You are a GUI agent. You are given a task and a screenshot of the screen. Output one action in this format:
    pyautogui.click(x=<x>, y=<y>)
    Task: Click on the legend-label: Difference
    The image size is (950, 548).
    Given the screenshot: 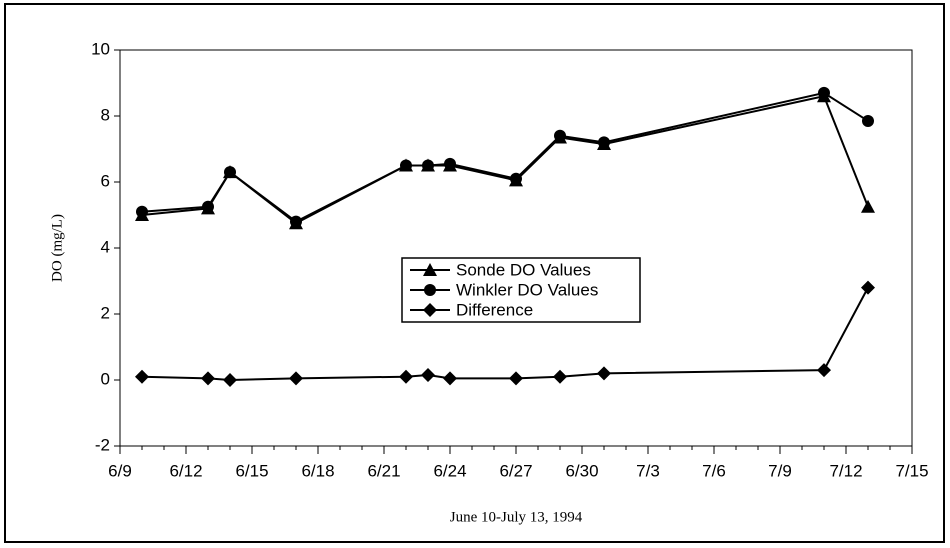 What is the action you would take?
    pyautogui.click(x=494, y=309)
    